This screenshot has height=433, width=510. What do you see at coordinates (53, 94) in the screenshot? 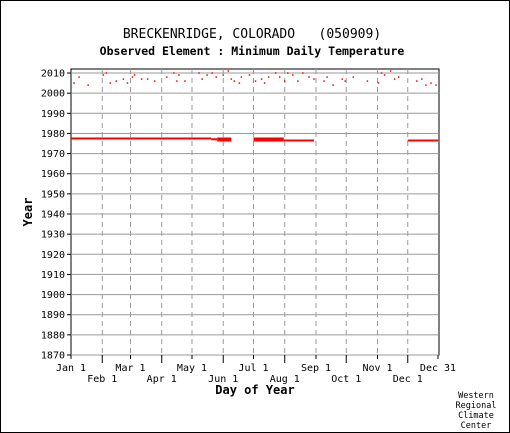
I see `y-tick-label: 2000` at bounding box center [53, 94].